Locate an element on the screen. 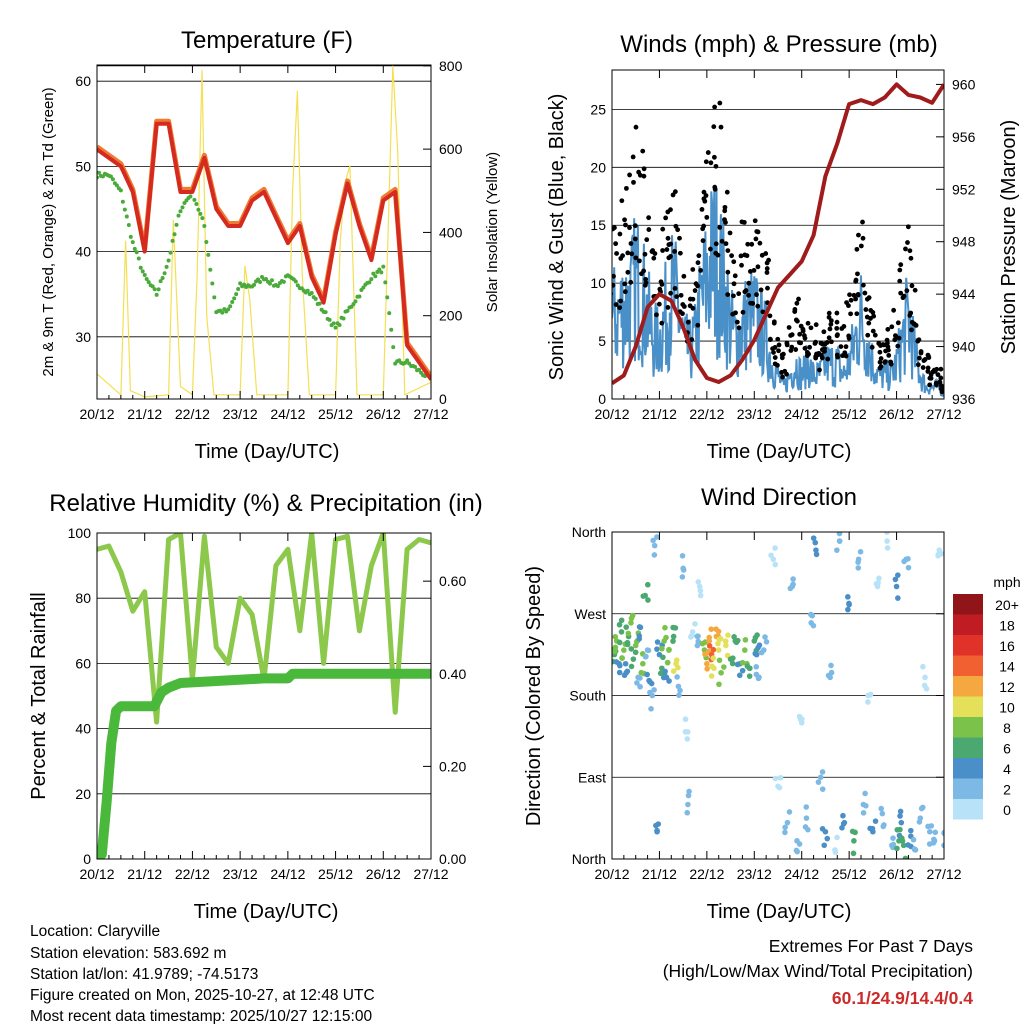  humidity-y-tick-label: 0 is located at coordinates (87, 859).